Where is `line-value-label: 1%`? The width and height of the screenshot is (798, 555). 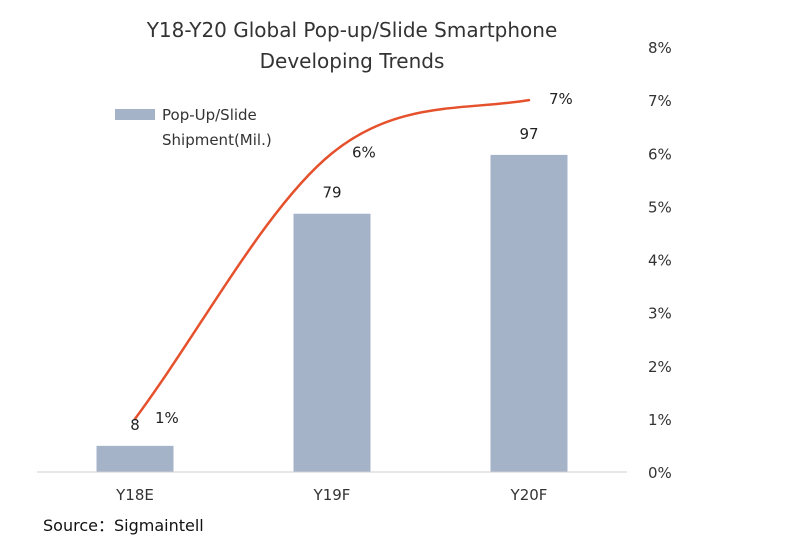 line-value-label: 1% is located at coordinates (167, 418).